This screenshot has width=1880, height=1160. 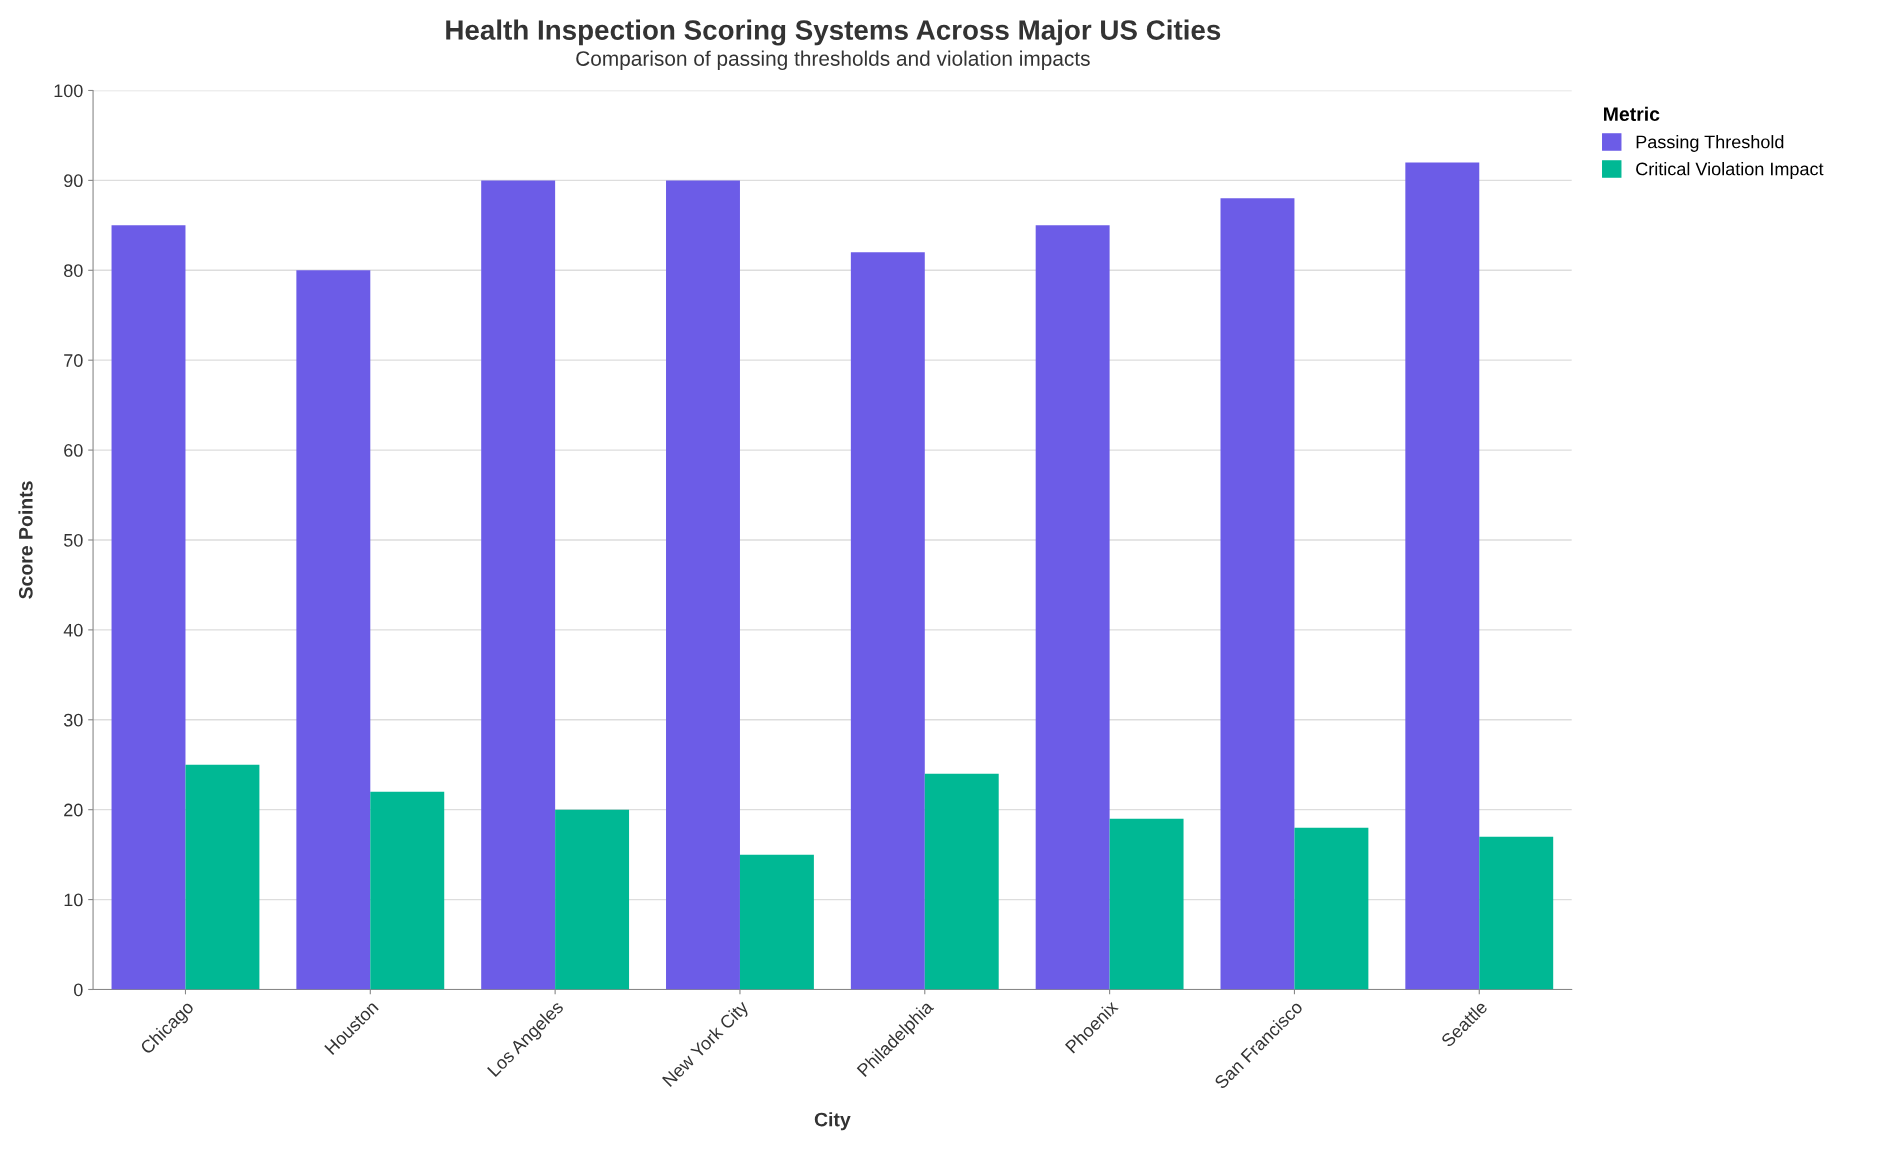 What do you see at coordinates (73, 540) in the screenshot?
I see `y-tick-label: 50` at bounding box center [73, 540].